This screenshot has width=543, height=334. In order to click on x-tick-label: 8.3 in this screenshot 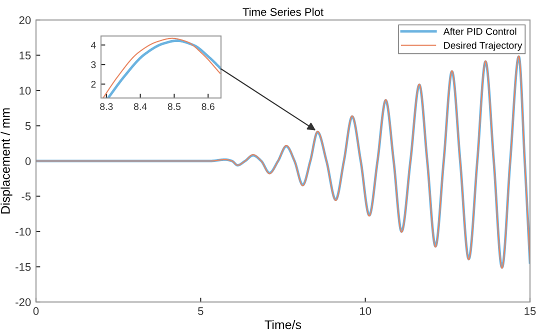, I will do `click(106, 106)`.